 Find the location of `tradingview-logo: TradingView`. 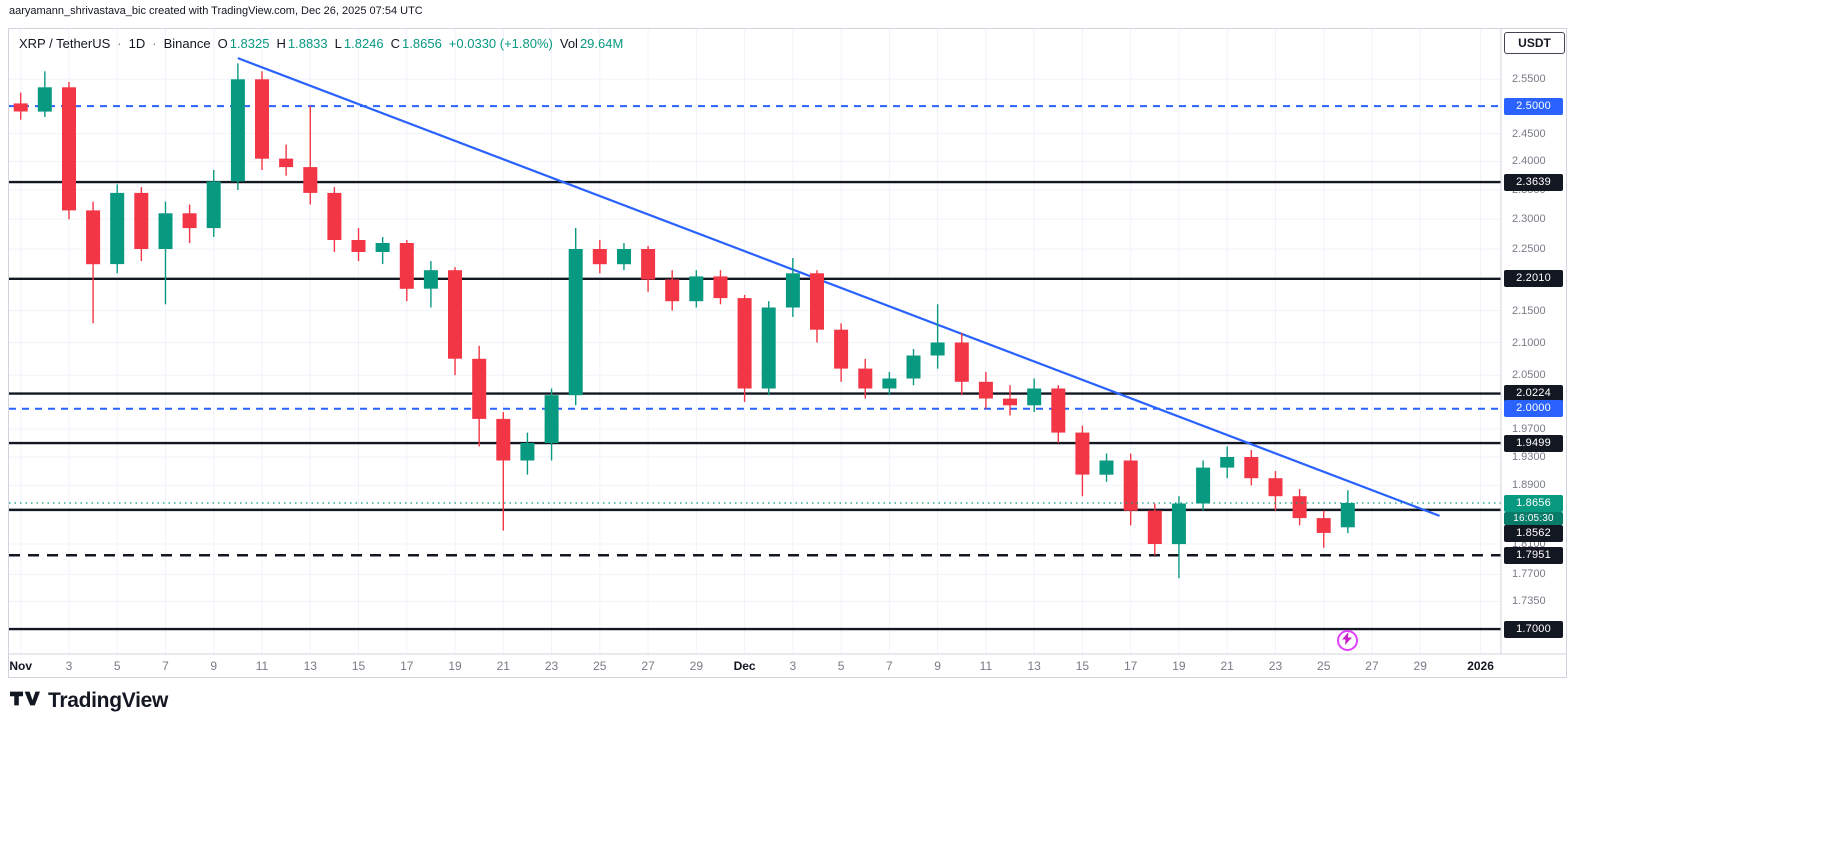

tradingview-logo: TradingView is located at coordinates (89, 701).